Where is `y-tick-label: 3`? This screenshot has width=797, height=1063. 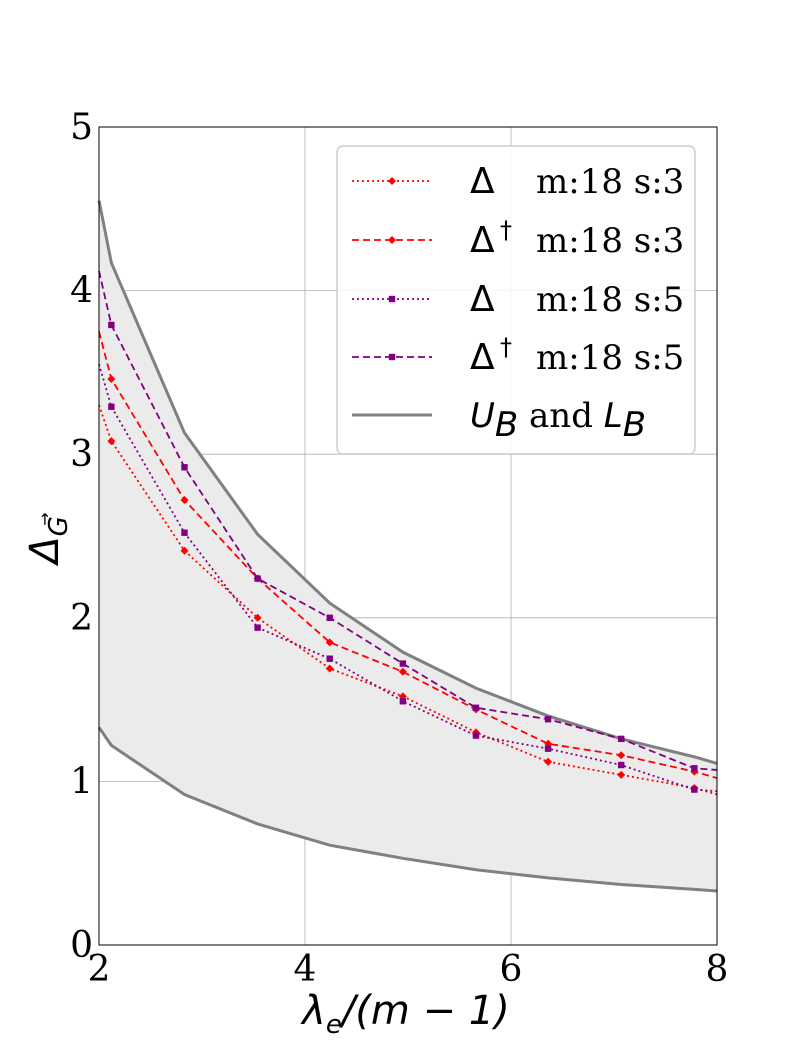 y-tick-label: 3 is located at coordinates (81, 454).